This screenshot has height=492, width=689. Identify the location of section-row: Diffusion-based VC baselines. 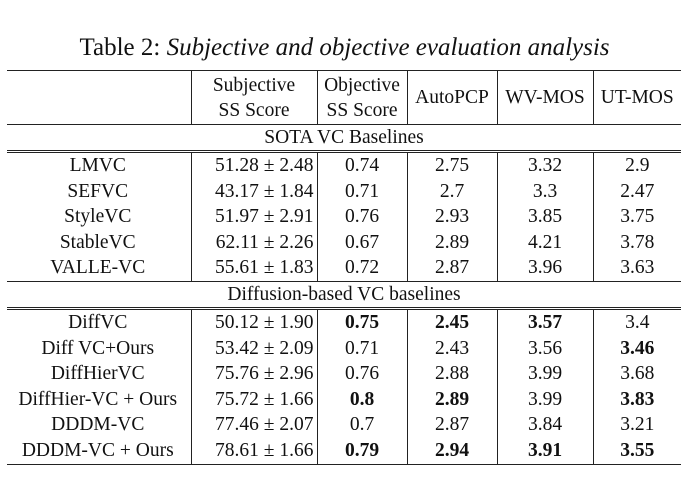
(344, 294).